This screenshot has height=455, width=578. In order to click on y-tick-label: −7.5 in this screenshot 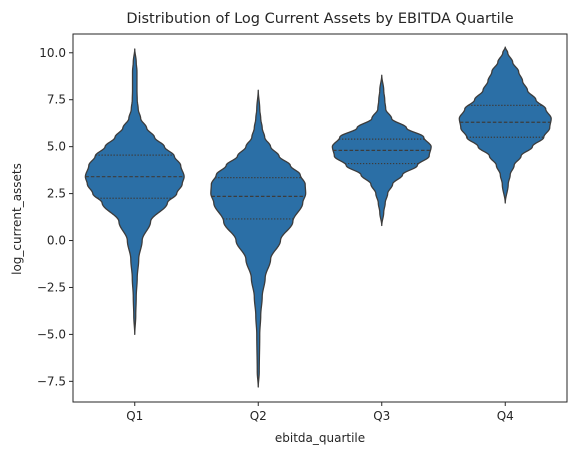, I will do `click(51, 381)`.